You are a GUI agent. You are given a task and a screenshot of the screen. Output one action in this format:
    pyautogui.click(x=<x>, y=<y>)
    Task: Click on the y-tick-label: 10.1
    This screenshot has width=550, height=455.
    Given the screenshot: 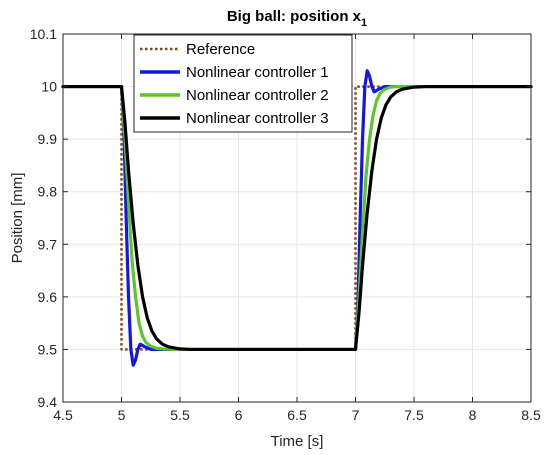 What is the action you would take?
    pyautogui.click(x=43, y=34)
    